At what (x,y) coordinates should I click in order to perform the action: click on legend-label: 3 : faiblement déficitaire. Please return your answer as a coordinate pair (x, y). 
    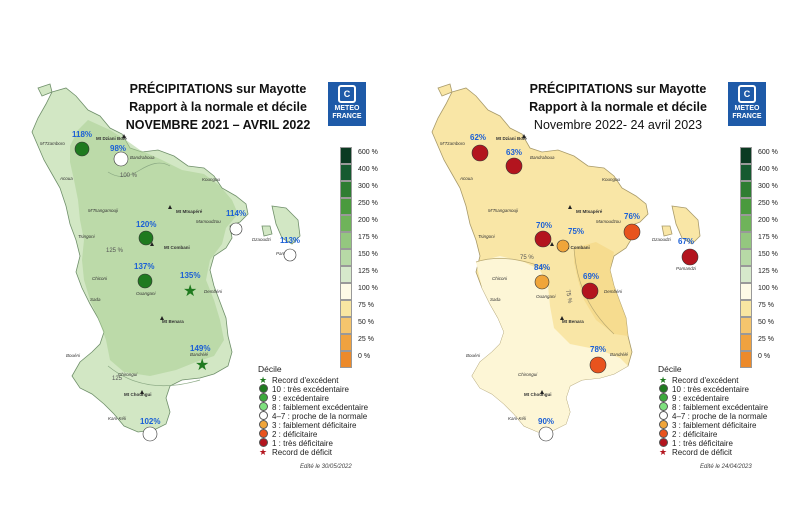
    Looking at the image, I should click on (714, 425).